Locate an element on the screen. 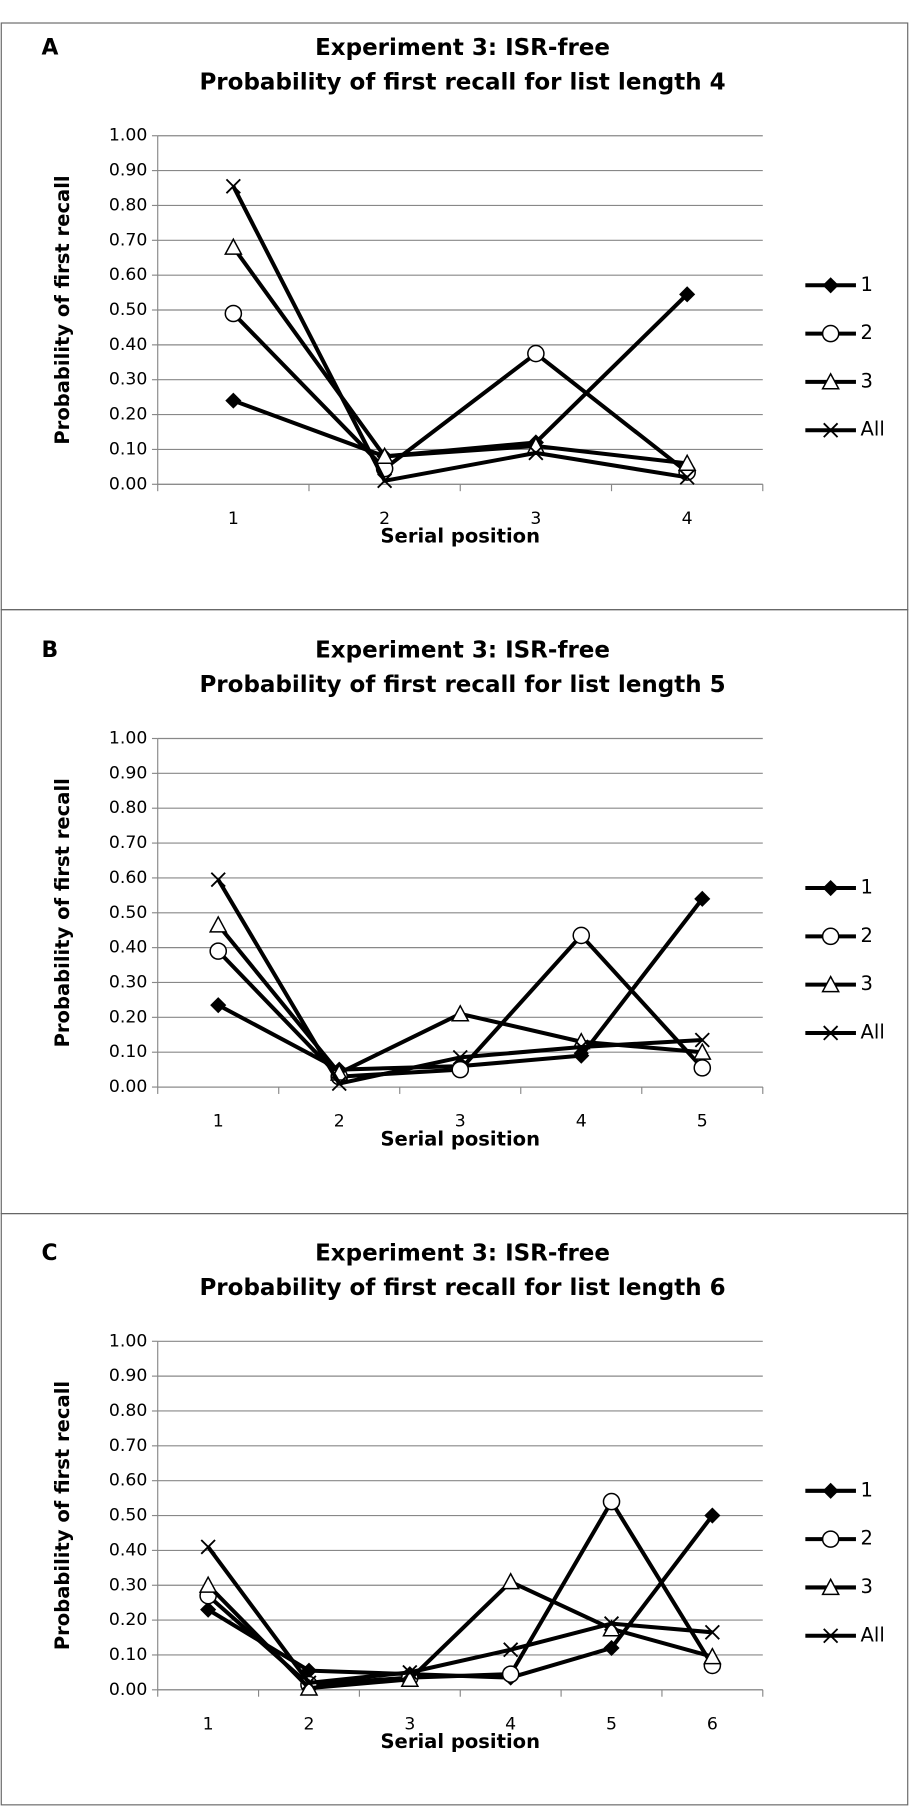 The image size is (909, 1810). x-tick-label: 5 is located at coordinates (611, 1724).